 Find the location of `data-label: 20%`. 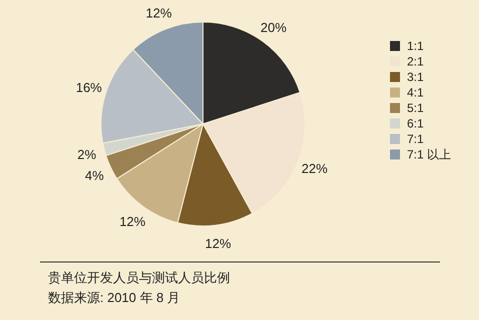

data-label: 20% is located at coordinates (273, 27).